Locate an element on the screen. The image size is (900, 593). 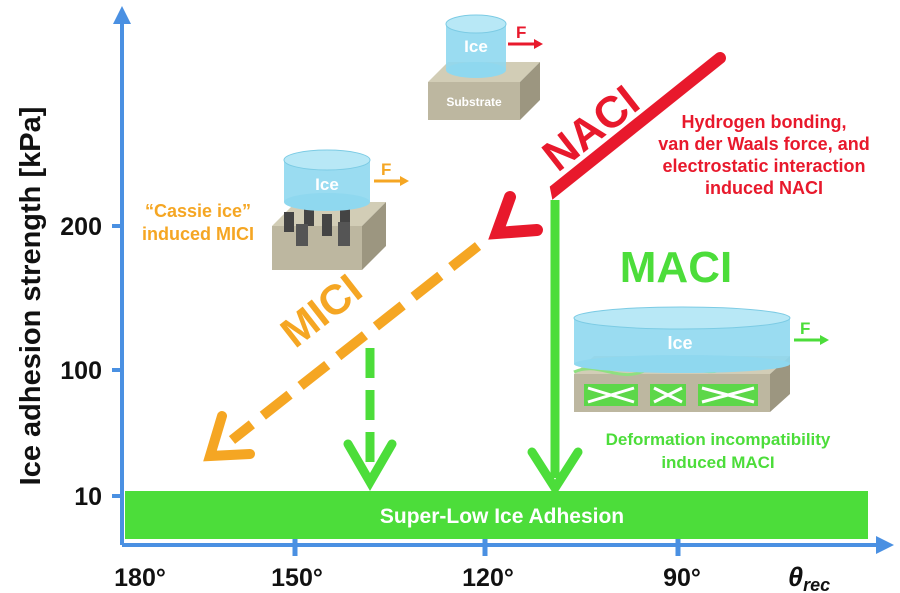
naci-desc-line-2: van der Waals force, and is located at coordinates (763, 144).